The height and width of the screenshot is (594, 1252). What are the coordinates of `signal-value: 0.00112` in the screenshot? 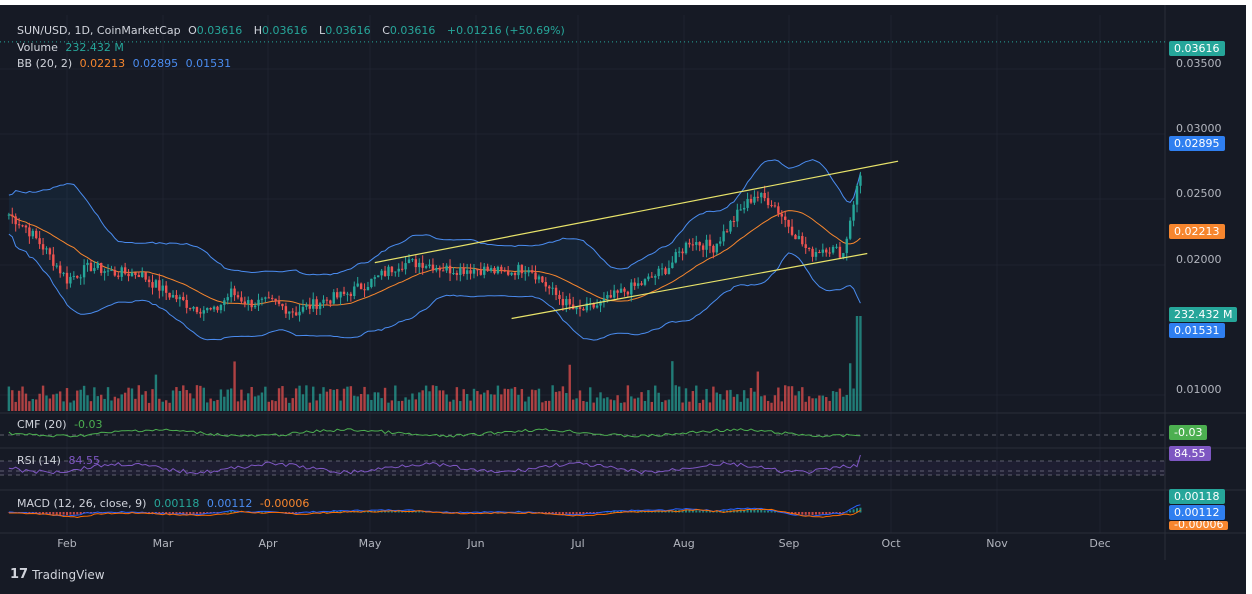 It's located at (229, 503).